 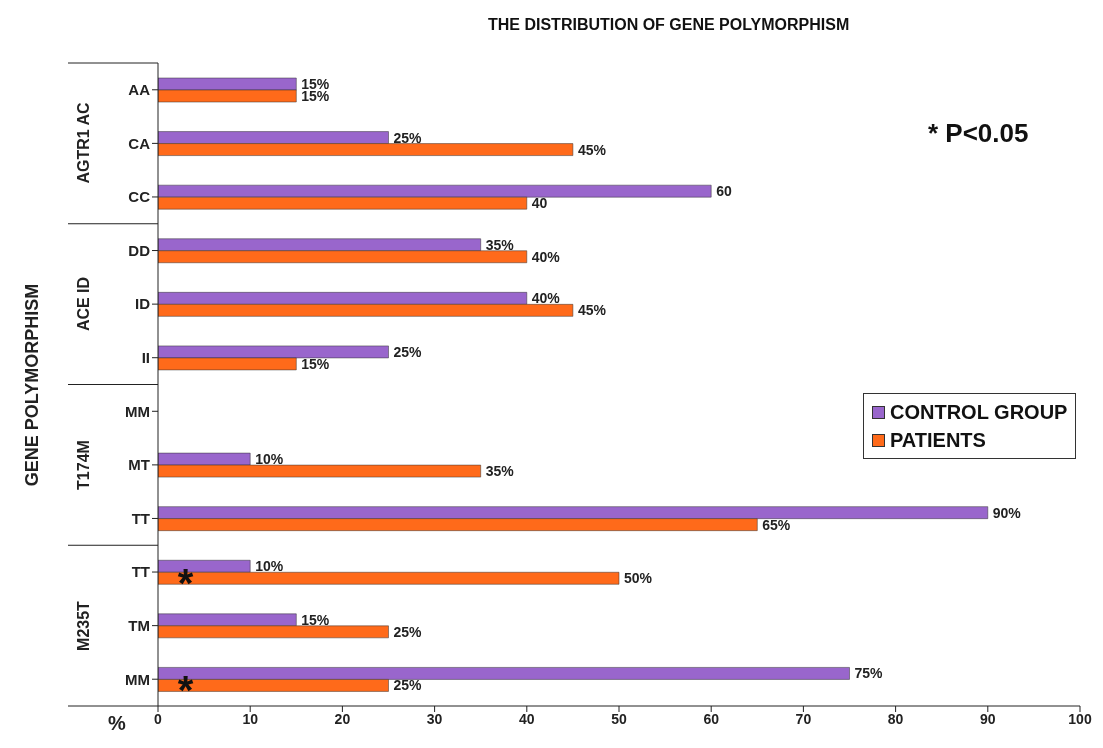 What do you see at coordinates (638, 578) in the screenshot?
I see `data-label: 50%` at bounding box center [638, 578].